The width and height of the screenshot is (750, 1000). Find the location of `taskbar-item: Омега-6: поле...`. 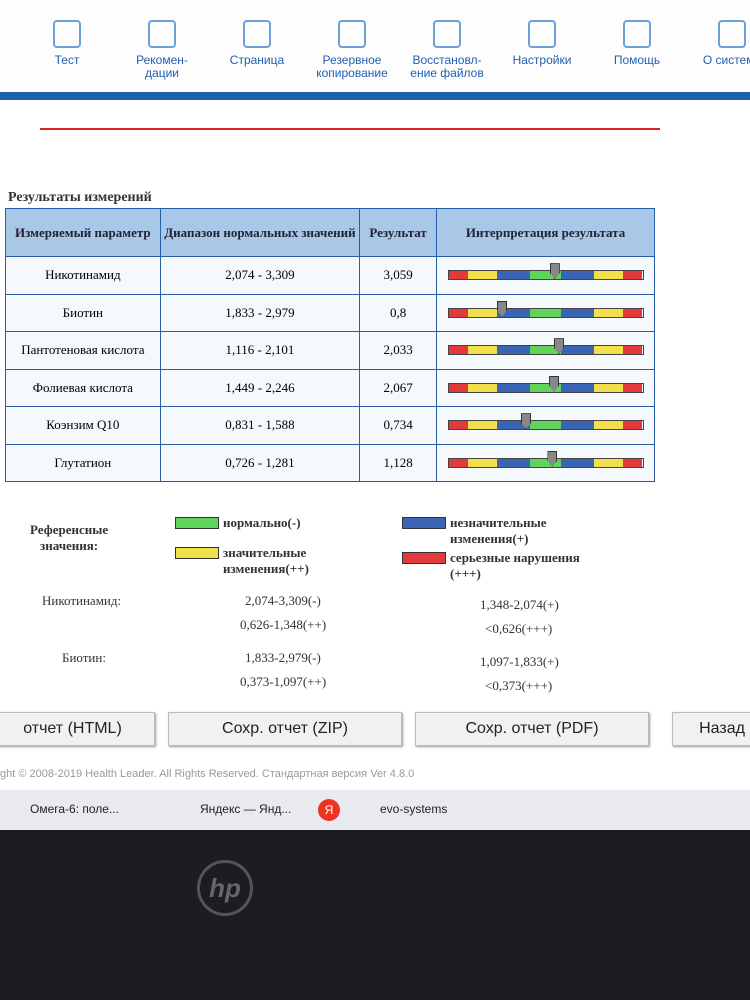

taskbar-item: Омега-6: поле... is located at coordinates (74, 809).